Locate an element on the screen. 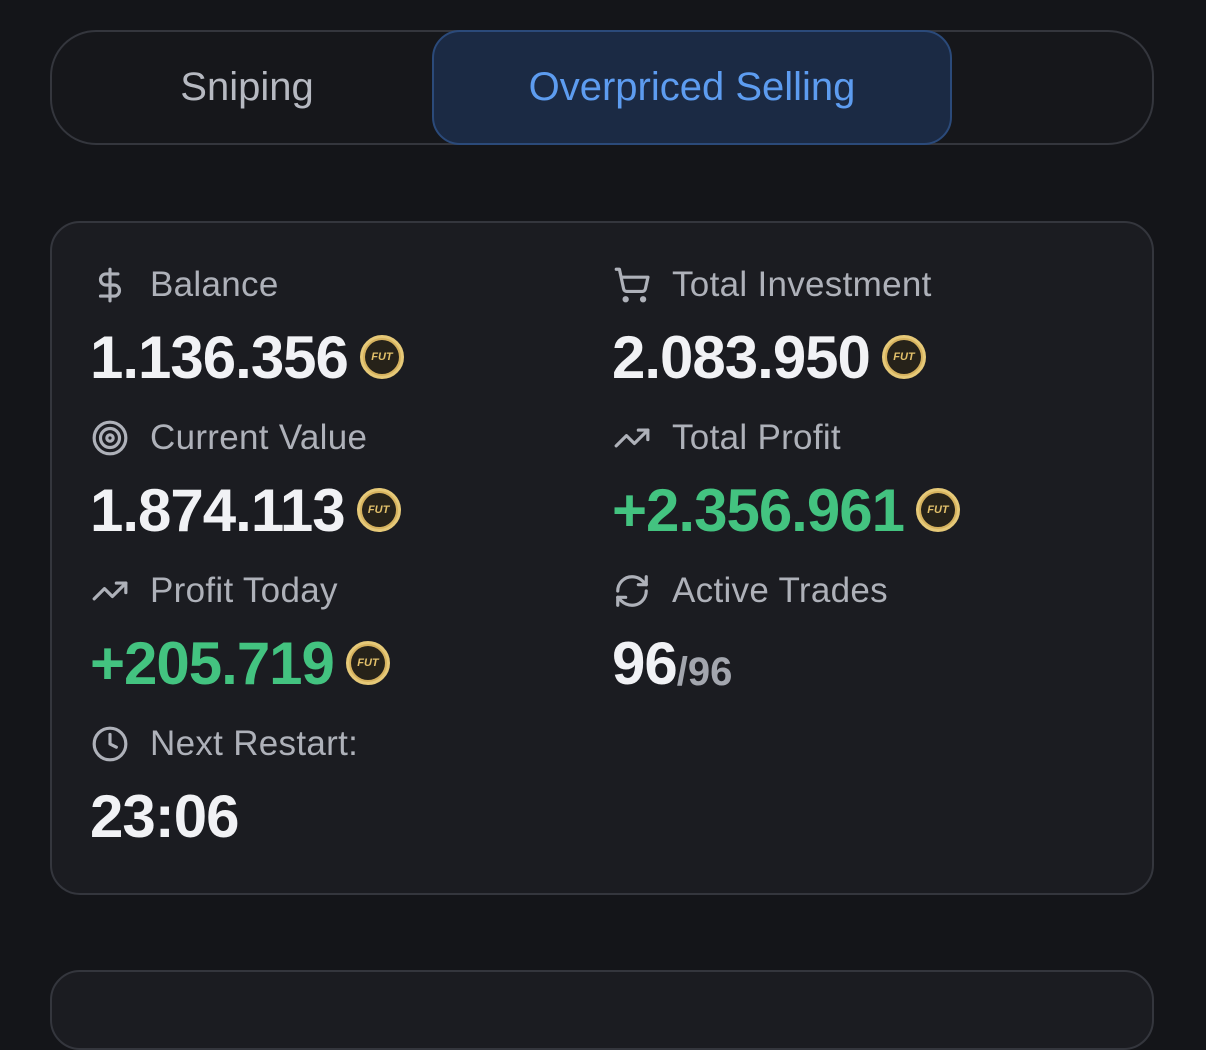 This screenshot has height=1050, width=1206. current-value-value: 1.874.113 is located at coordinates (218, 510).